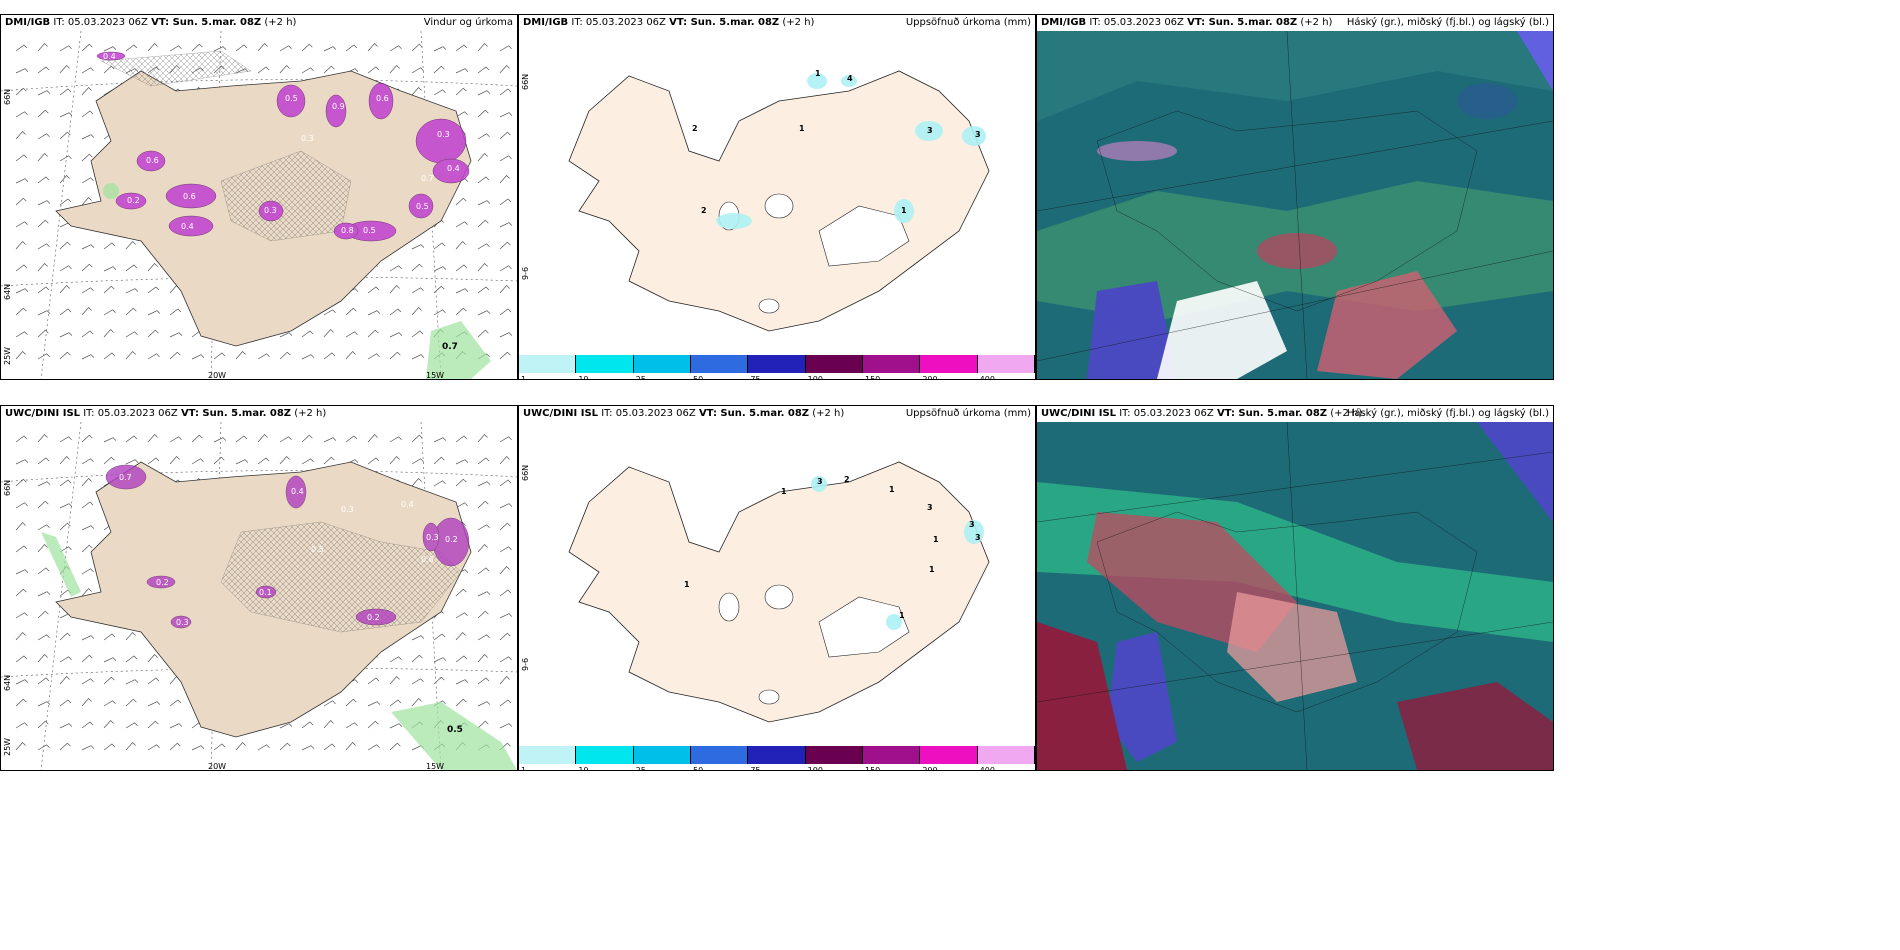 This screenshot has height=950, width=1900. What do you see at coordinates (755, 768) in the screenshot?
I see `colorbar-label: 75` at bounding box center [755, 768].